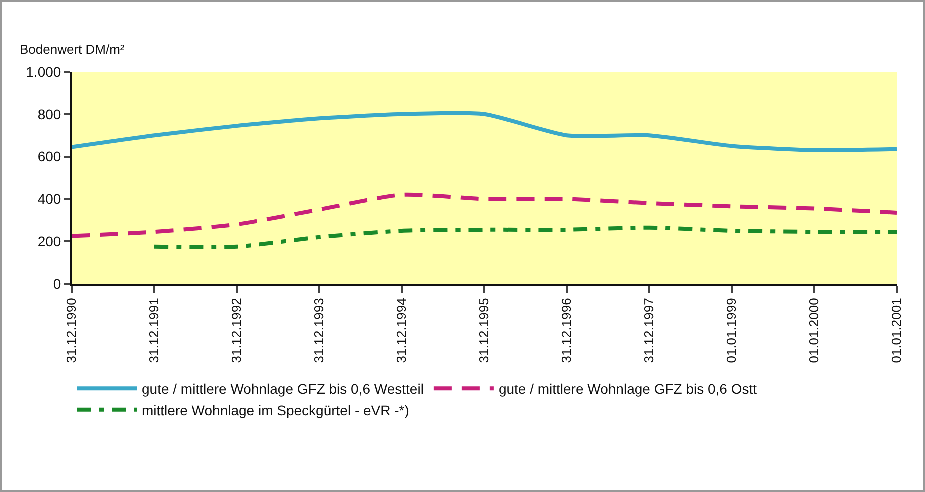 The image size is (925, 492). What do you see at coordinates (72, 331) in the screenshot?
I see `x-tick-label: 31.12.1990` at bounding box center [72, 331].